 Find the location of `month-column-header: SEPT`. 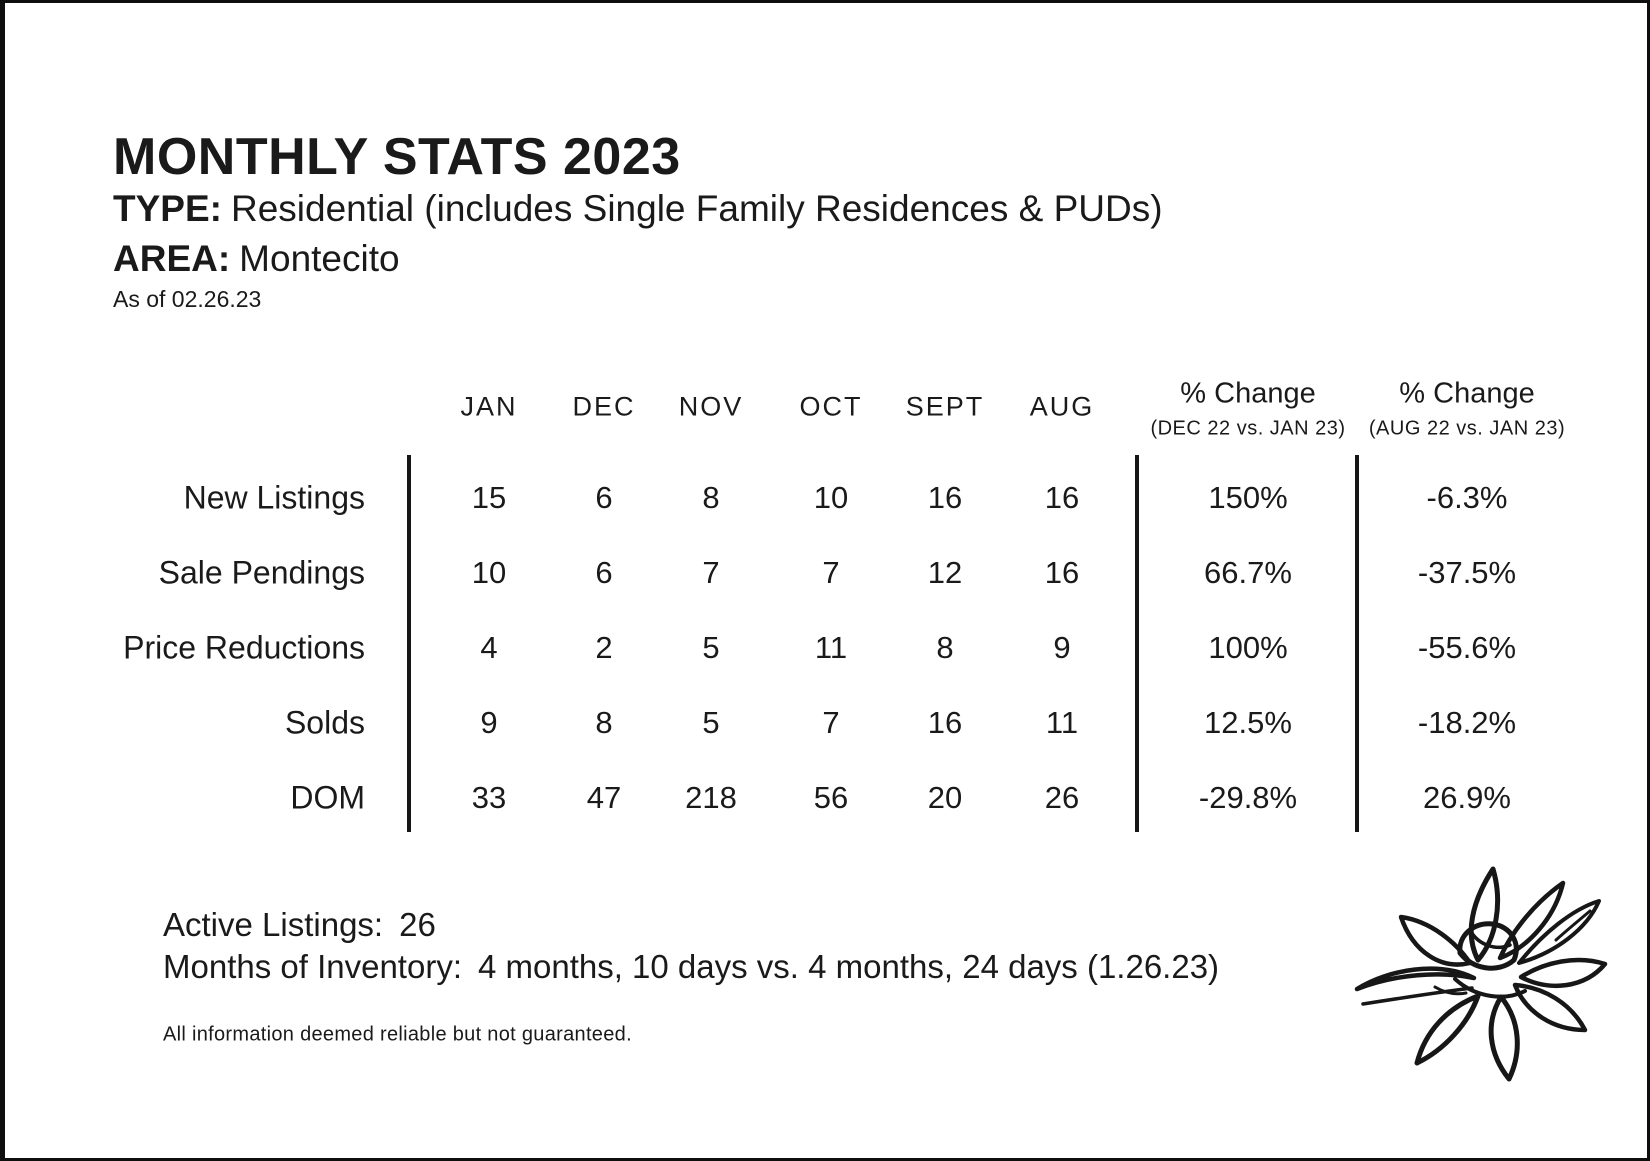

month-column-header: SEPT is located at coordinates (945, 406).